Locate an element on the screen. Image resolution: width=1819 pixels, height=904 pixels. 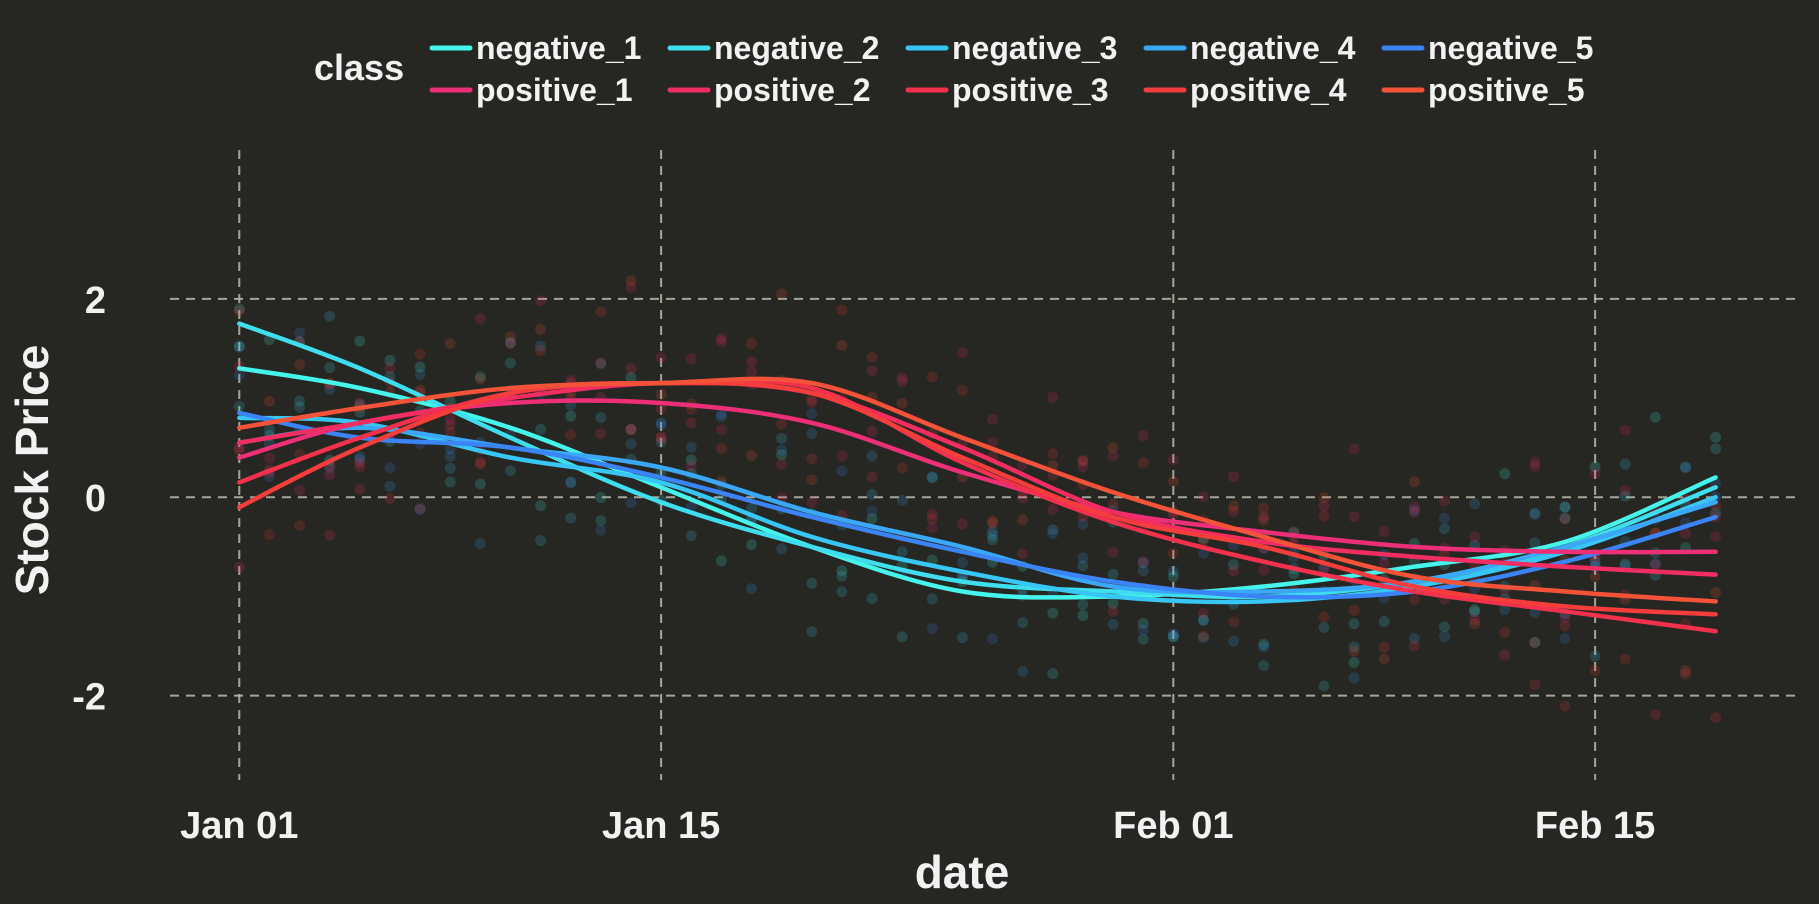
x-tick-label: Jan 15 is located at coordinates (661, 826).